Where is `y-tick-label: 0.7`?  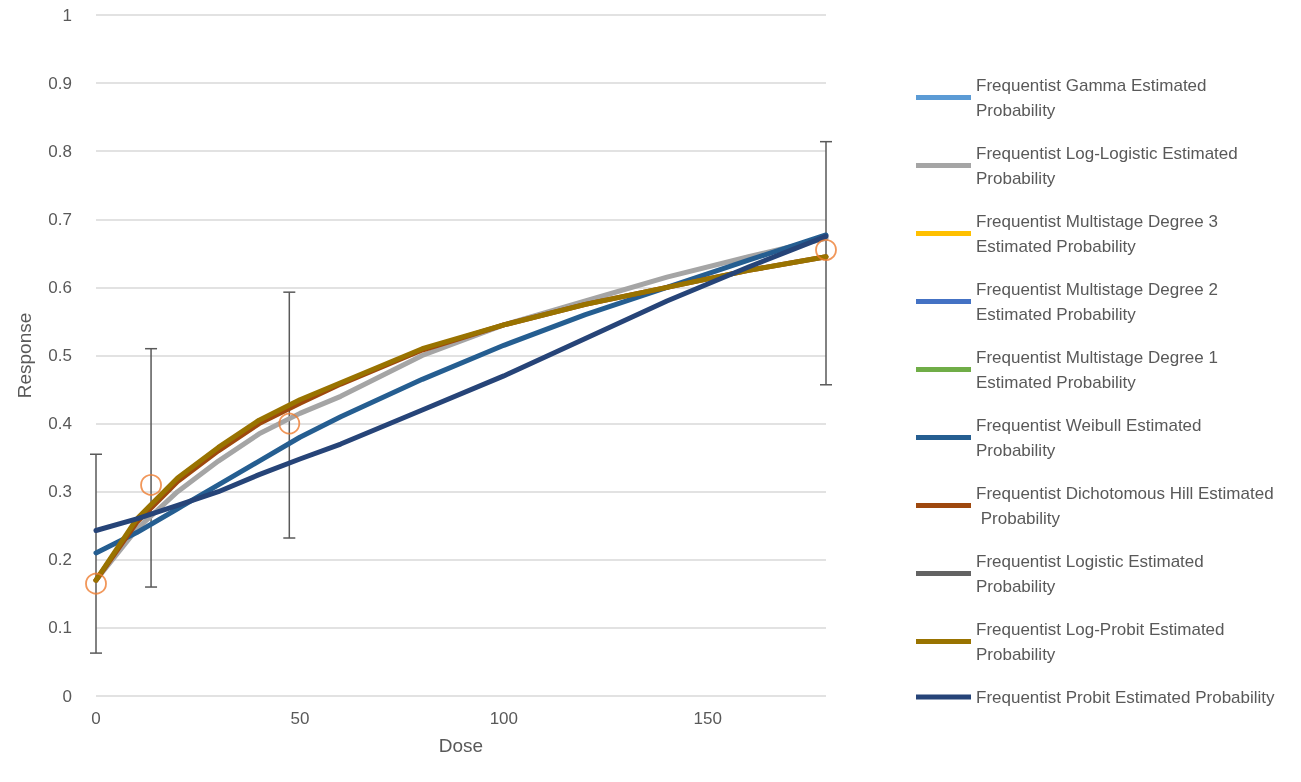 y-tick-label: 0.7 is located at coordinates (60, 219).